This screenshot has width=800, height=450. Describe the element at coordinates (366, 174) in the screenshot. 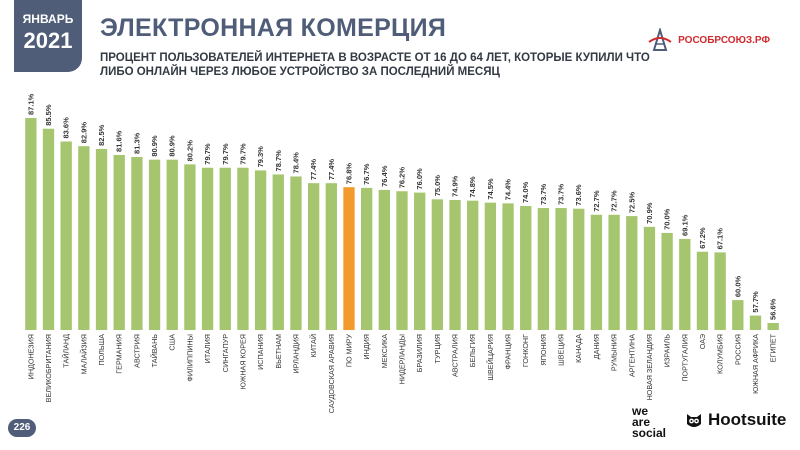

I see `data-label: 76.7%` at that location.